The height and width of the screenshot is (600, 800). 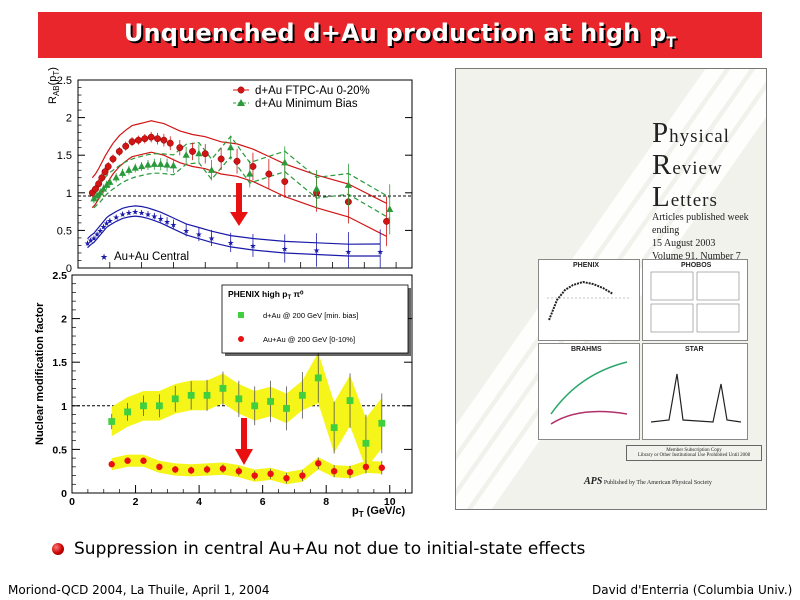 I want to click on bottom-systematic-band, so click(x=246, y=410).